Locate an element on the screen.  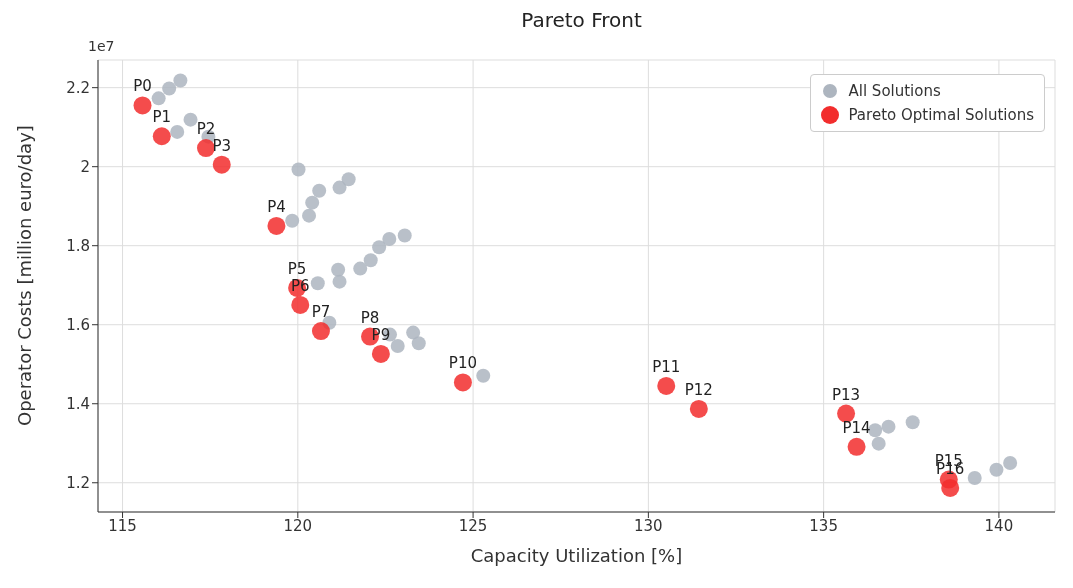
annotation: P1 is located at coordinates (162, 117).